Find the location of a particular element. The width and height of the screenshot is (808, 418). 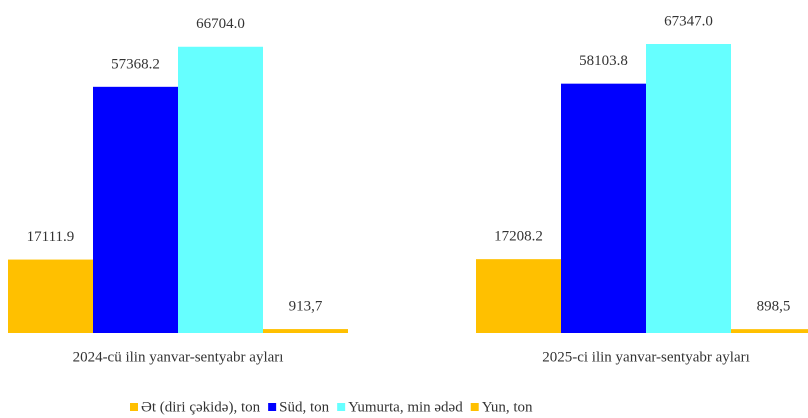

legend-label: Yumurta, min ədəd is located at coordinates (405, 407).